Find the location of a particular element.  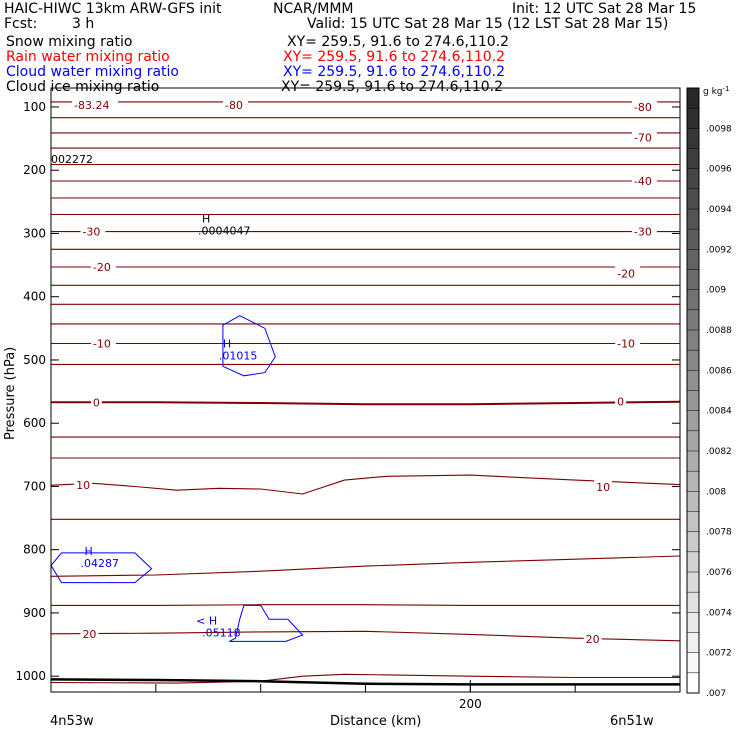

field-cloud-ice-xy: XY= 259.5, 91.6 to 274.6,110.2 is located at coordinates (392, 87).